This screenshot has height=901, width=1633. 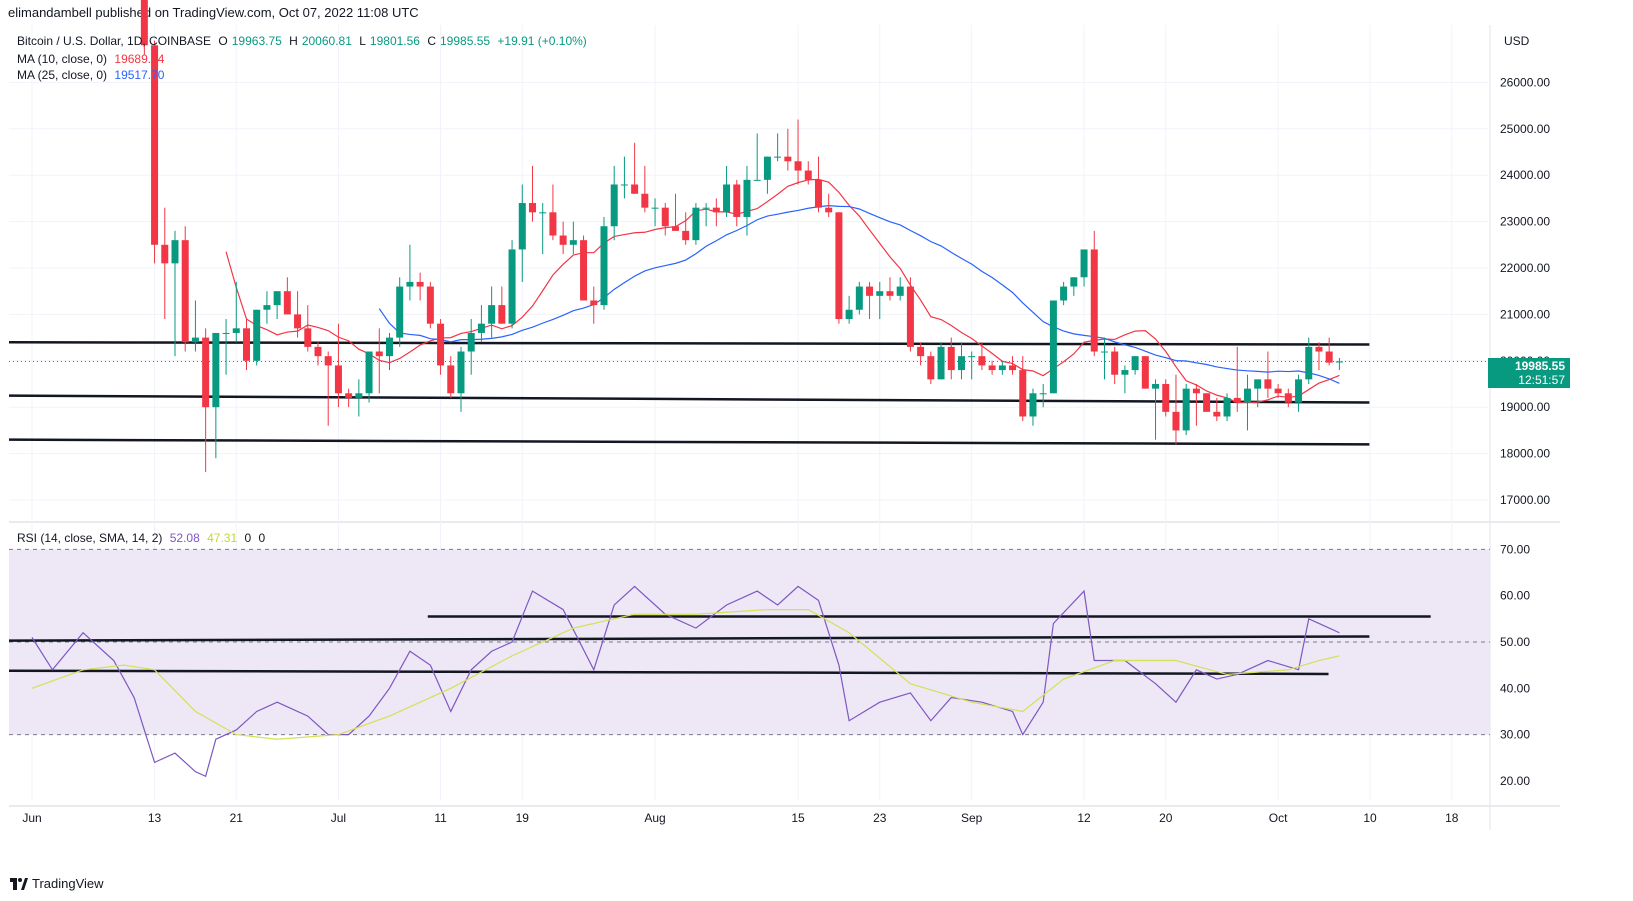 What do you see at coordinates (1084, 818) in the screenshot?
I see `time-tick-label: 12` at bounding box center [1084, 818].